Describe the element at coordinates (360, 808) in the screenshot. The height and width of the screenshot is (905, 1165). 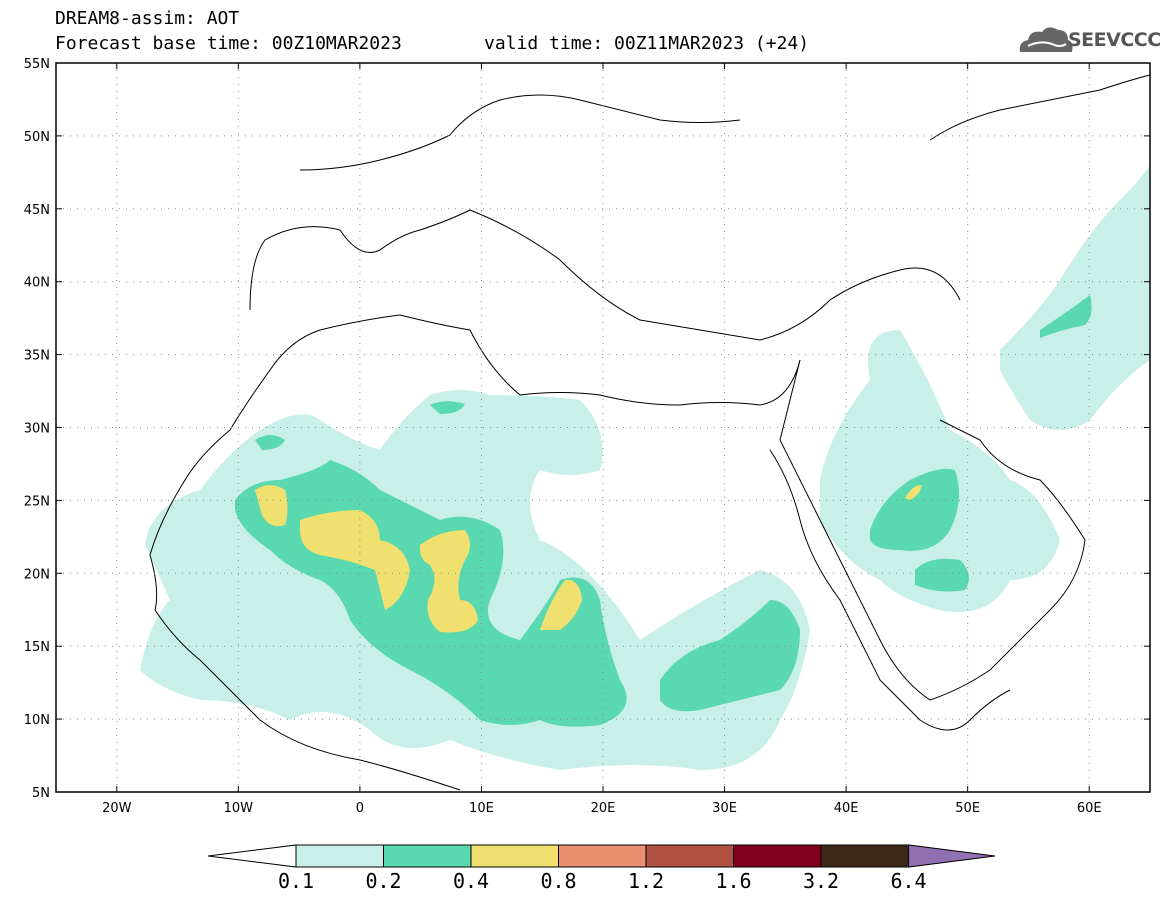
I see `lon-tick-label: 0` at that location.